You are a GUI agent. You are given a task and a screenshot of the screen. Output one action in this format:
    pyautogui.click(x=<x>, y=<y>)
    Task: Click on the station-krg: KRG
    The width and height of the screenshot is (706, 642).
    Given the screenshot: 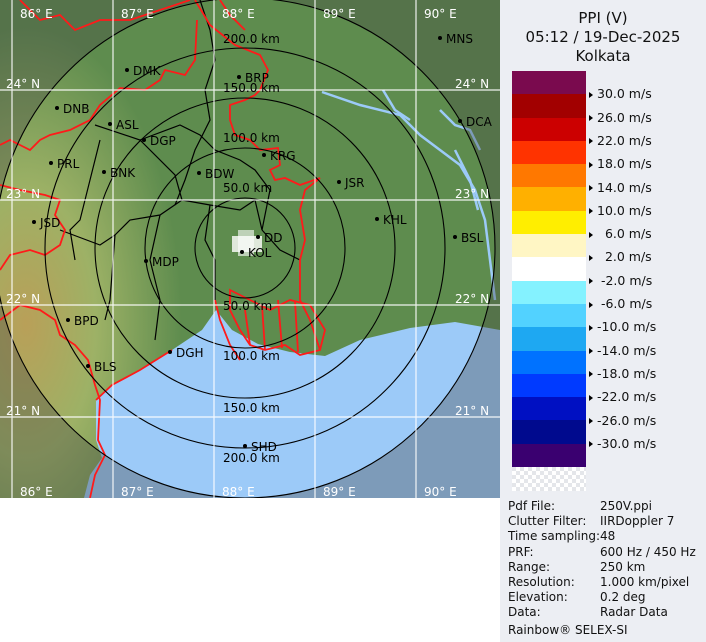 What is the action you would take?
    pyautogui.click(x=279, y=156)
    